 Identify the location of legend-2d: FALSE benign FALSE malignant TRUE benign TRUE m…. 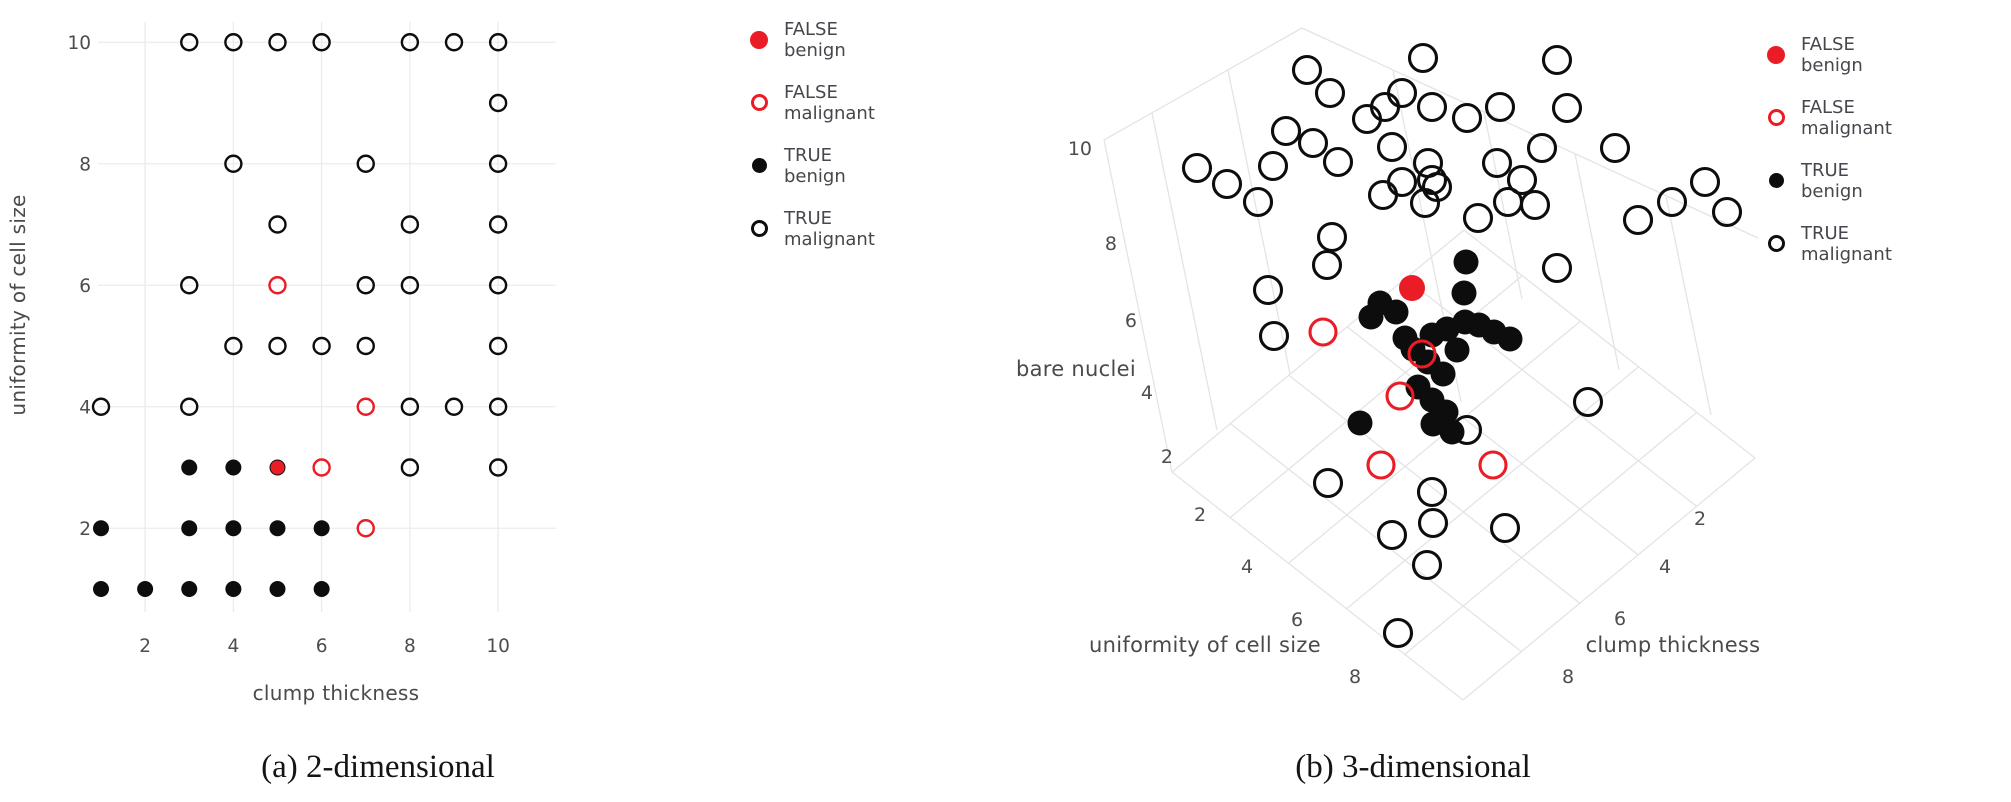
(831, 134).